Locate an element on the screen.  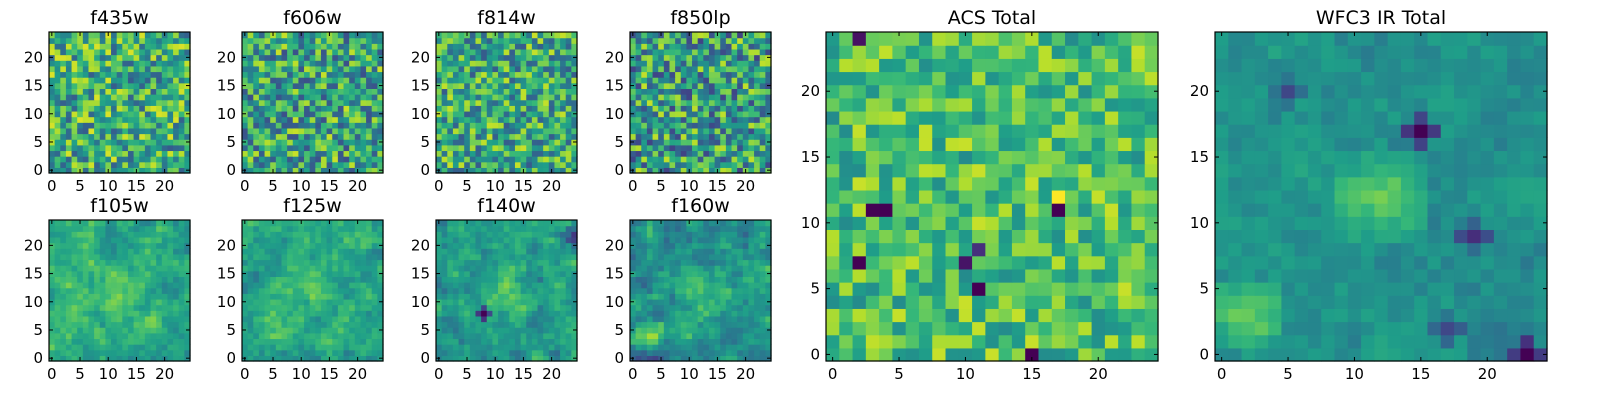
y-tick-label: 5 is located at coordinates (619, 142).